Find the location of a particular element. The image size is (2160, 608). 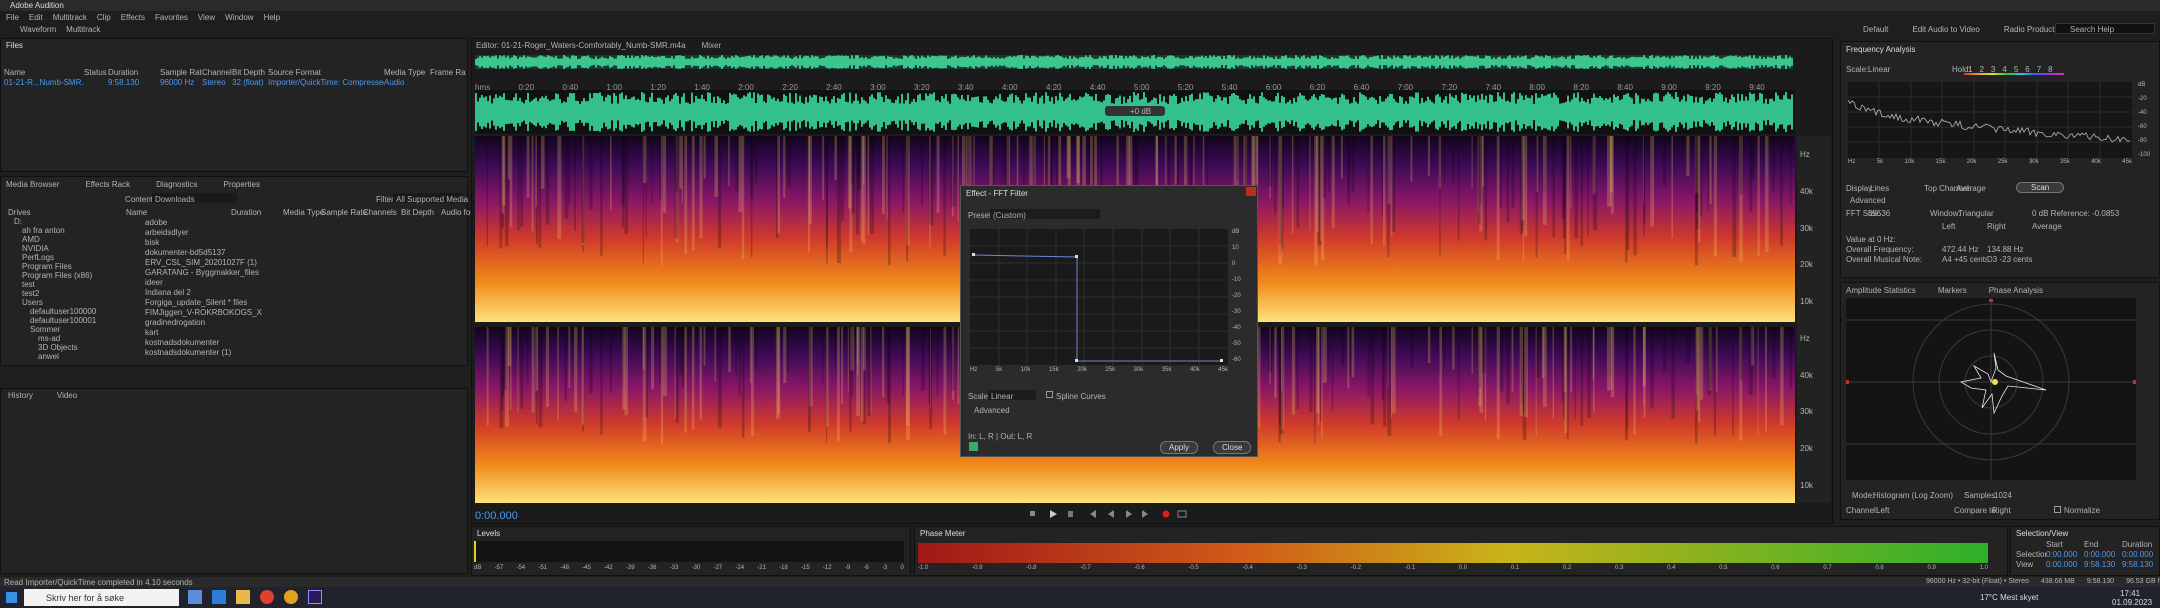

mode-tabs: Waveform Multitrack is located at coordinates (60, 29).